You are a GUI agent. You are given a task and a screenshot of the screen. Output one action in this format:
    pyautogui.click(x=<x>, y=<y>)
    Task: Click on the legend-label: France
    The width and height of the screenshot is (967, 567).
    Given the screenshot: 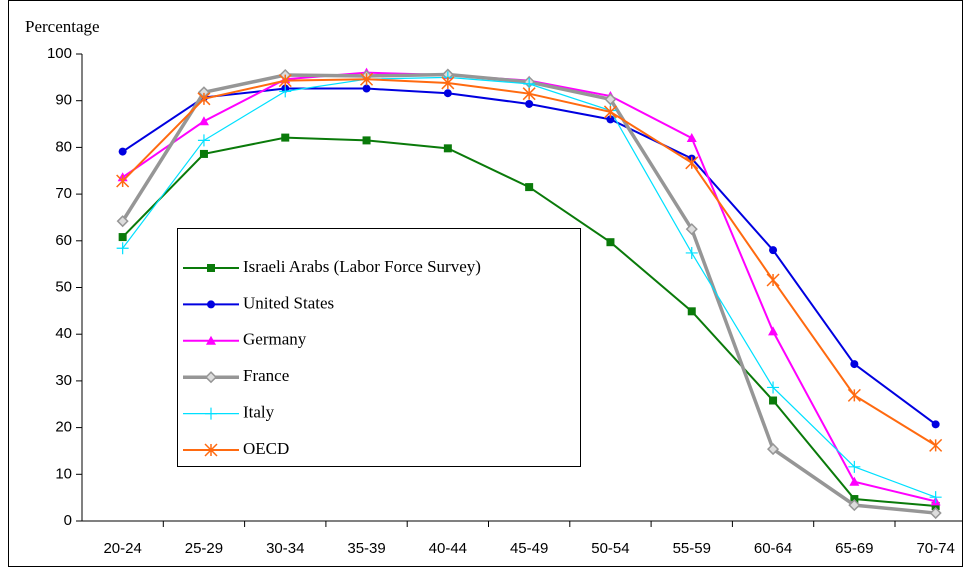 What is the action you would take?
    pyautogui.click(x=266, y=375)
    